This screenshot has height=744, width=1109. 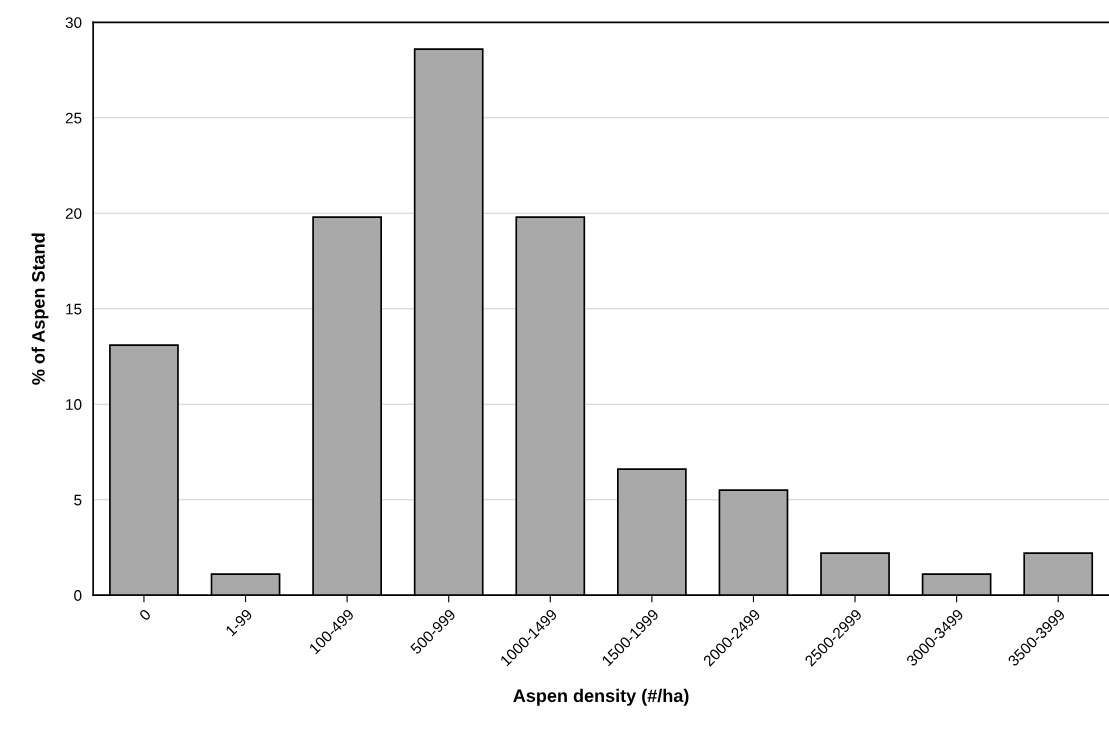 I want to click on x-axis-title: Aspen density (#/ha), so click(x=601, y=697).